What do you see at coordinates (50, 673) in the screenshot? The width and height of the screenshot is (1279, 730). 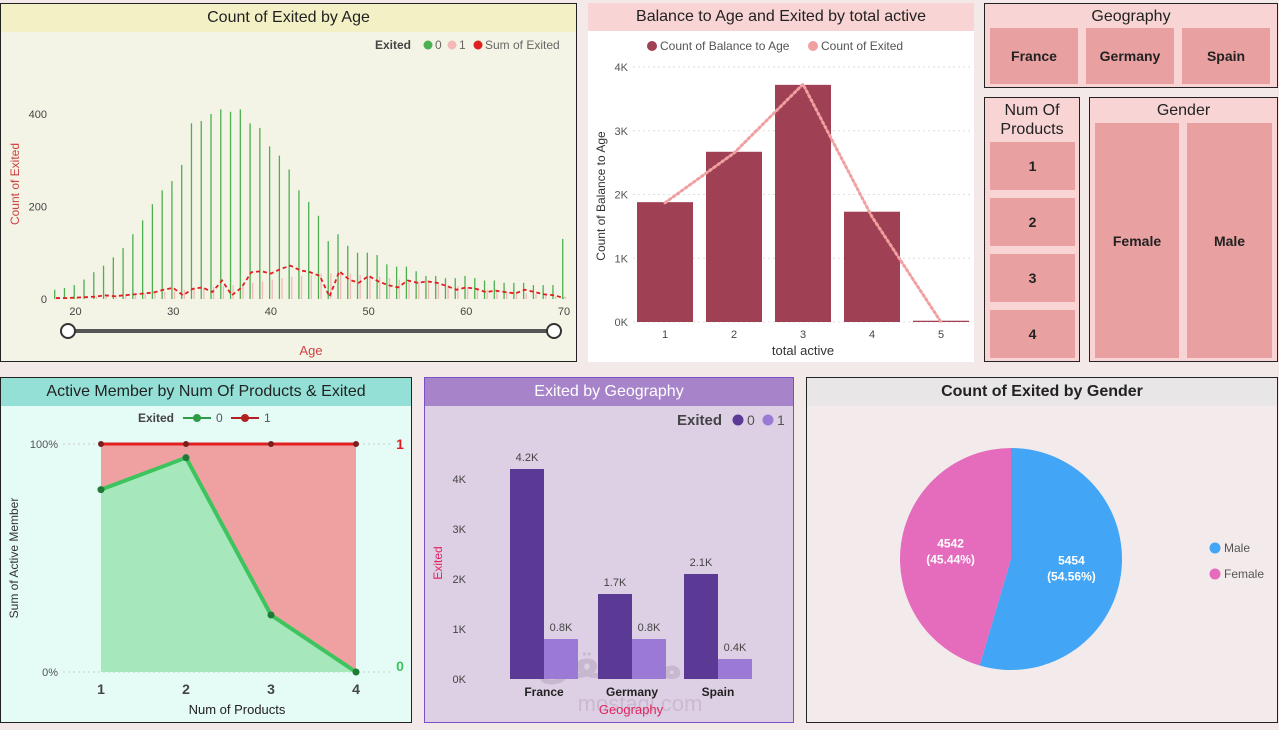 I see `y-tick-label: 0%` at bounding box center [50, 673].